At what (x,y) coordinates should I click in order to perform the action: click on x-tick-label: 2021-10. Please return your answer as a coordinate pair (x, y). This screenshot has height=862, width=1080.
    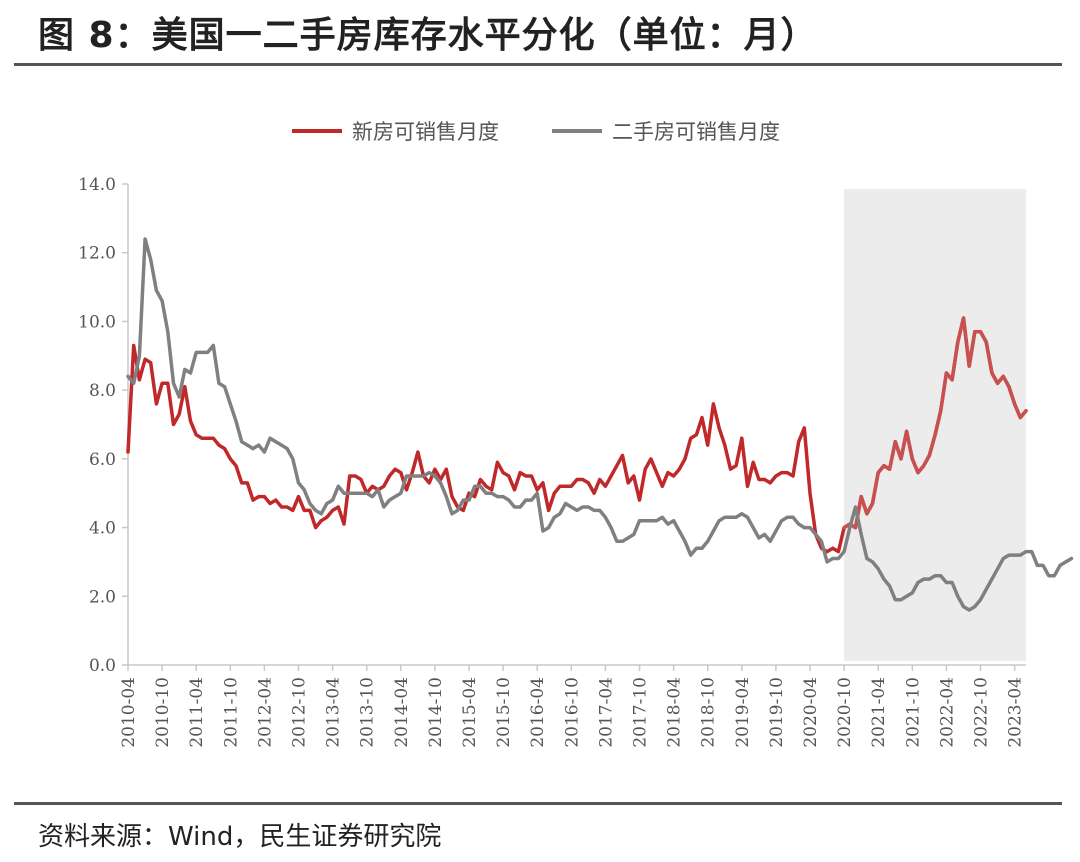
    Looking at the image, I should click on (913, 712).